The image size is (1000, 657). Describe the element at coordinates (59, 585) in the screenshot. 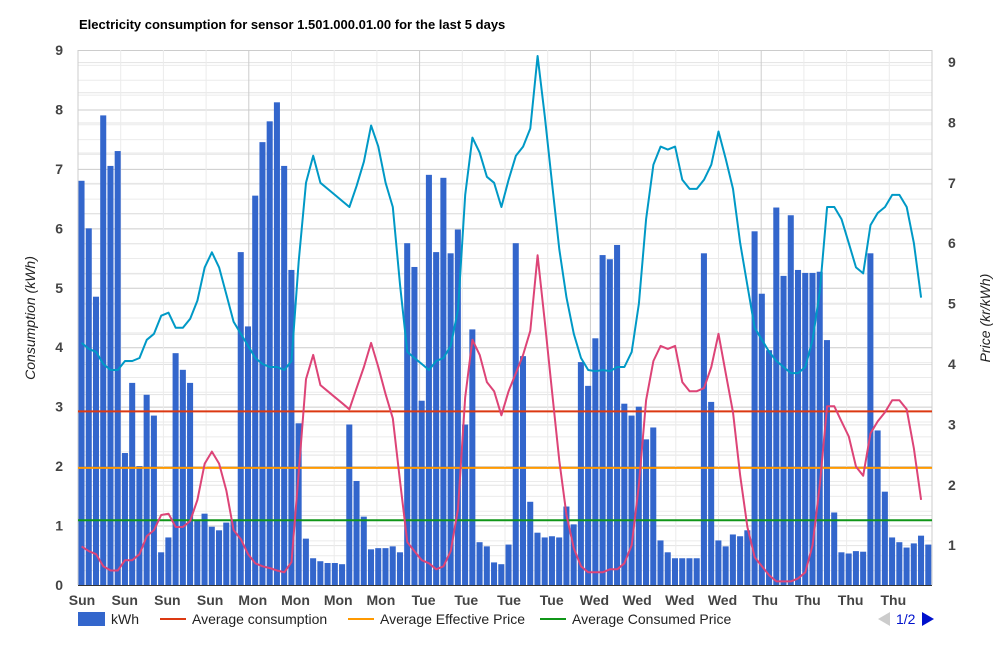

I see `y-tick-label: 0` at that location.